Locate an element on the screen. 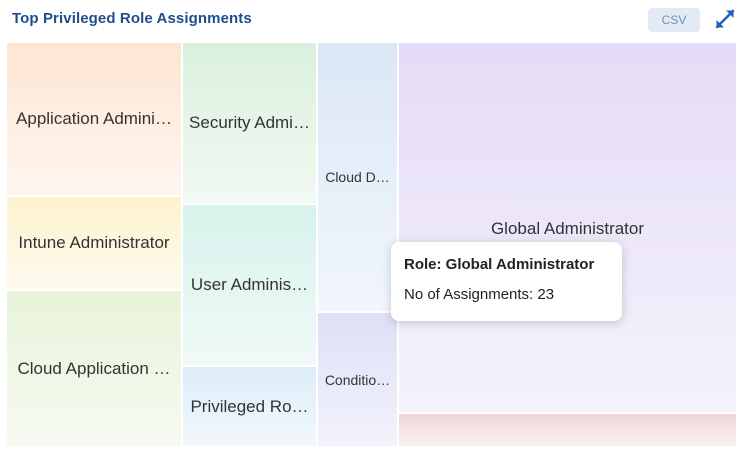 Image resolution: width=743 pixels, height=454 pixels. csv-export-button: CSV is located at coordinates (674, 20).